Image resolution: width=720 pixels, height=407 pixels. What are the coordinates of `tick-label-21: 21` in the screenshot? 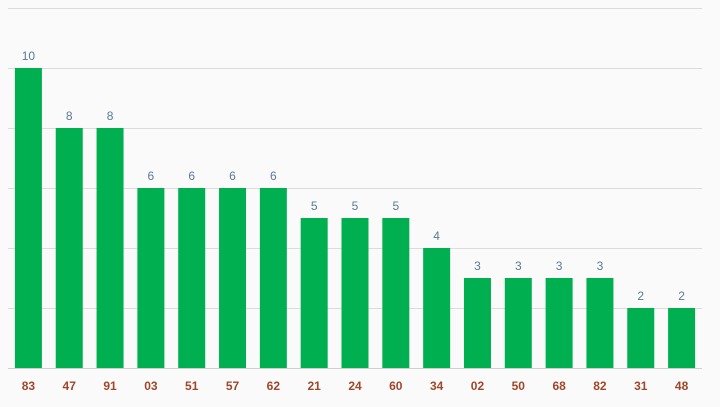 It's located at (315, 386).